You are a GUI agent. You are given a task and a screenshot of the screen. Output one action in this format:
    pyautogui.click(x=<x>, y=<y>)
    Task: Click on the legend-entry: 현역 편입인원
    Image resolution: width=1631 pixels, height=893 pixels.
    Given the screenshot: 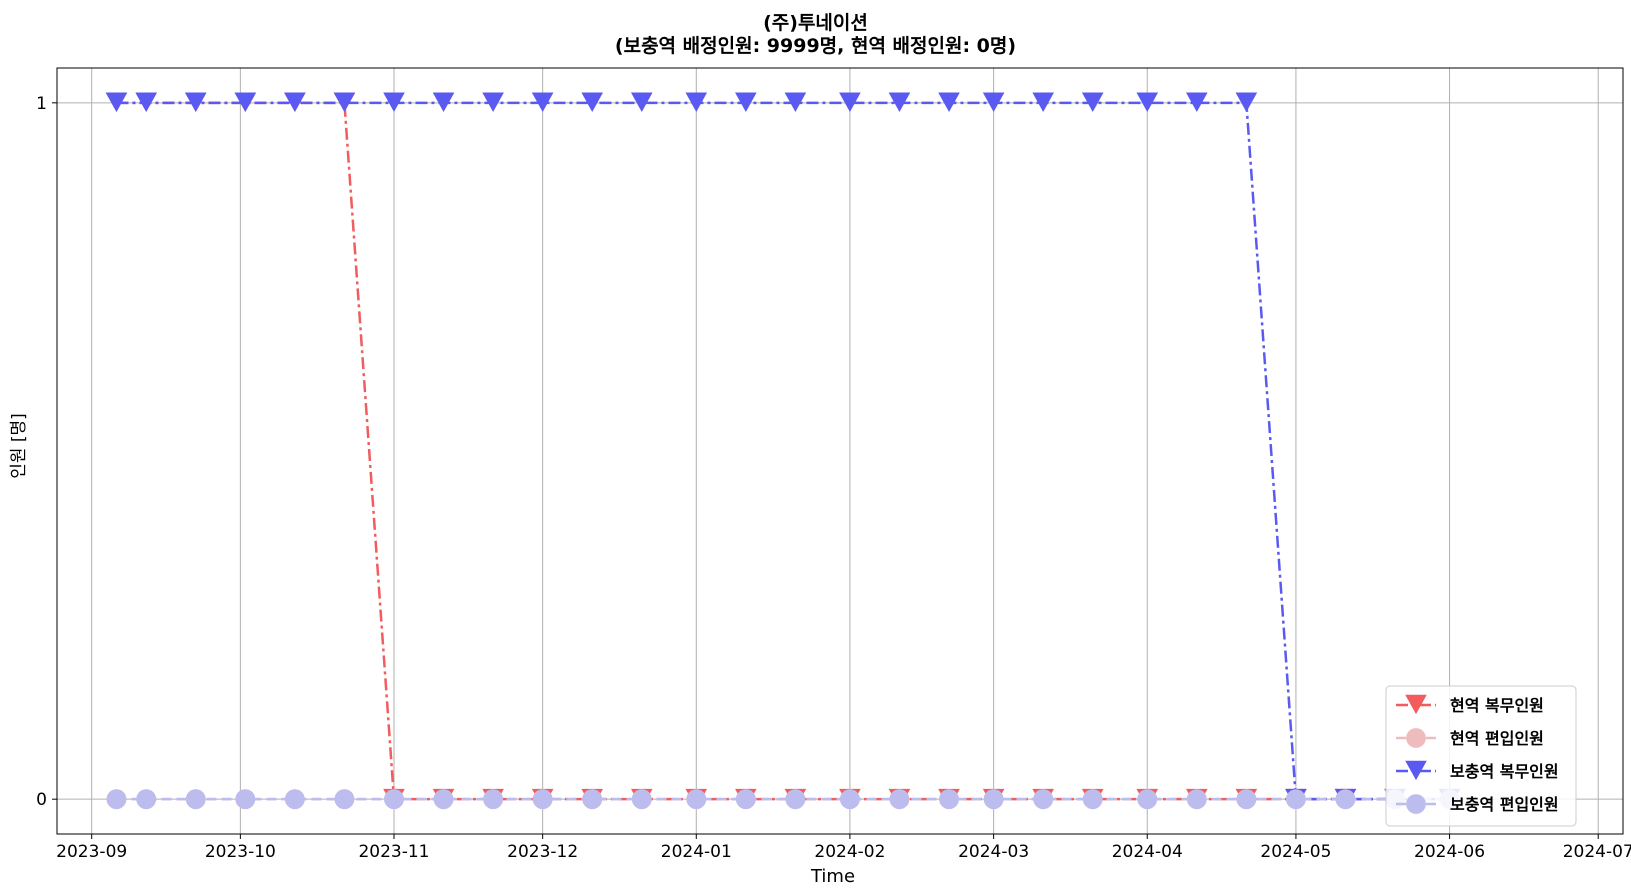 What is the action you would take?
    pyautogui.click(x=1470, y=738)
    